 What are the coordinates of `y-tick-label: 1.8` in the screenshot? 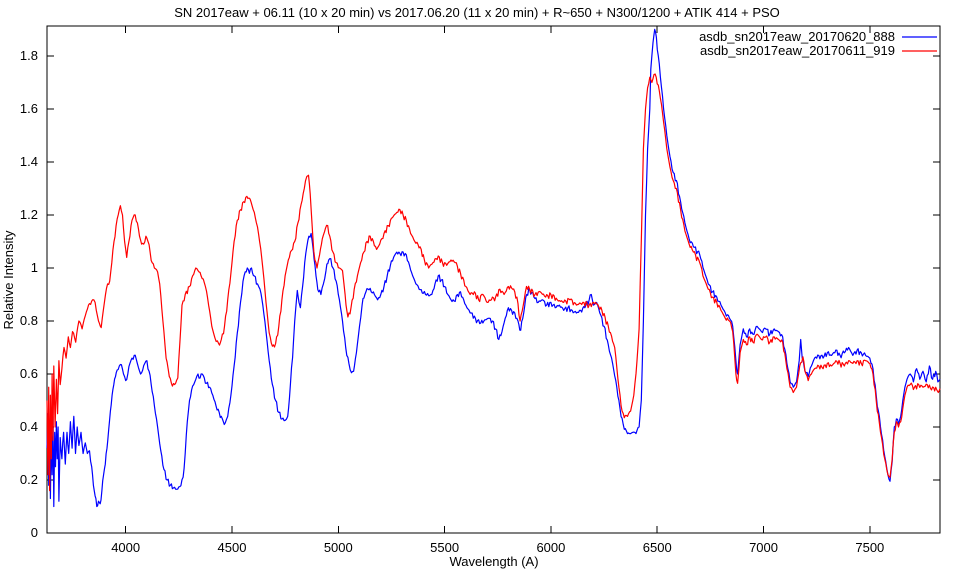 It's located at (29, 55).